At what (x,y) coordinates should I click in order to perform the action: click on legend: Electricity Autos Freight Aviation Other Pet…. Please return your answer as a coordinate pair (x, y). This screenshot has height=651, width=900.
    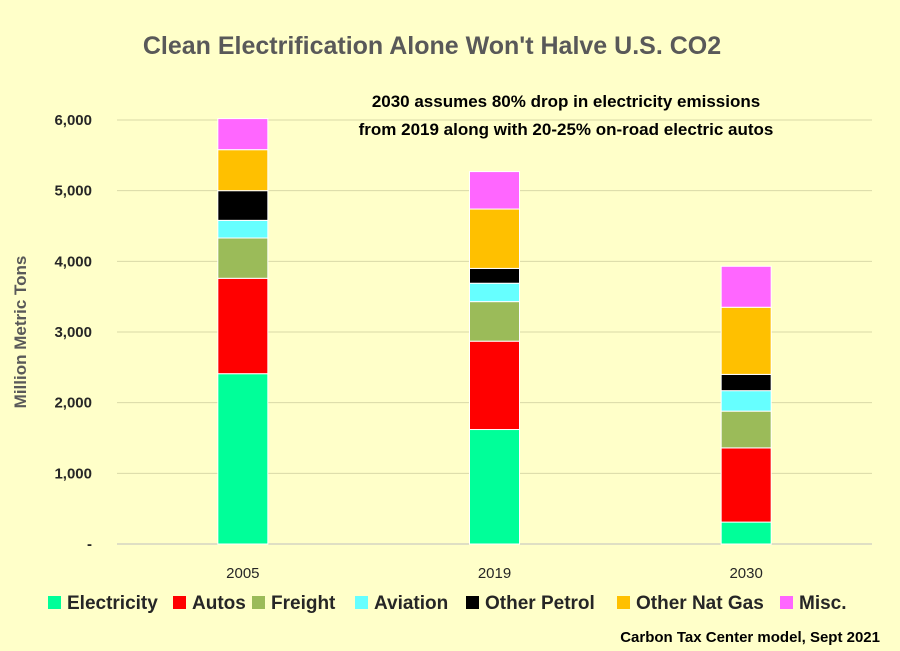
    Looking at the image, I should click on (447, 603).